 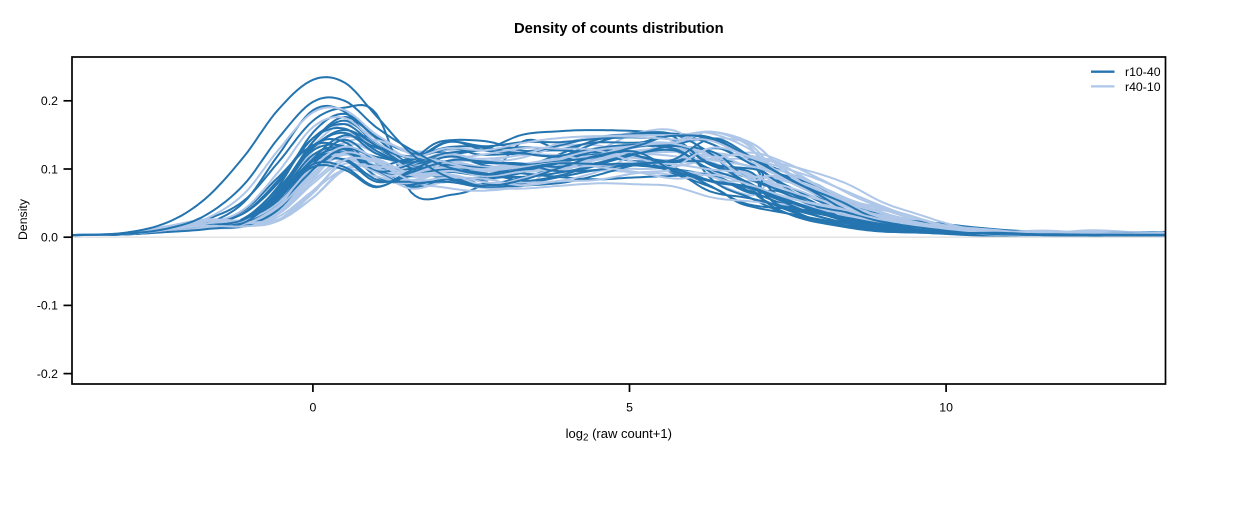 What do you see at coordinates (629, 408) in the screenshot?
I see `svg-text: 5` at bounding box center [629, 408].